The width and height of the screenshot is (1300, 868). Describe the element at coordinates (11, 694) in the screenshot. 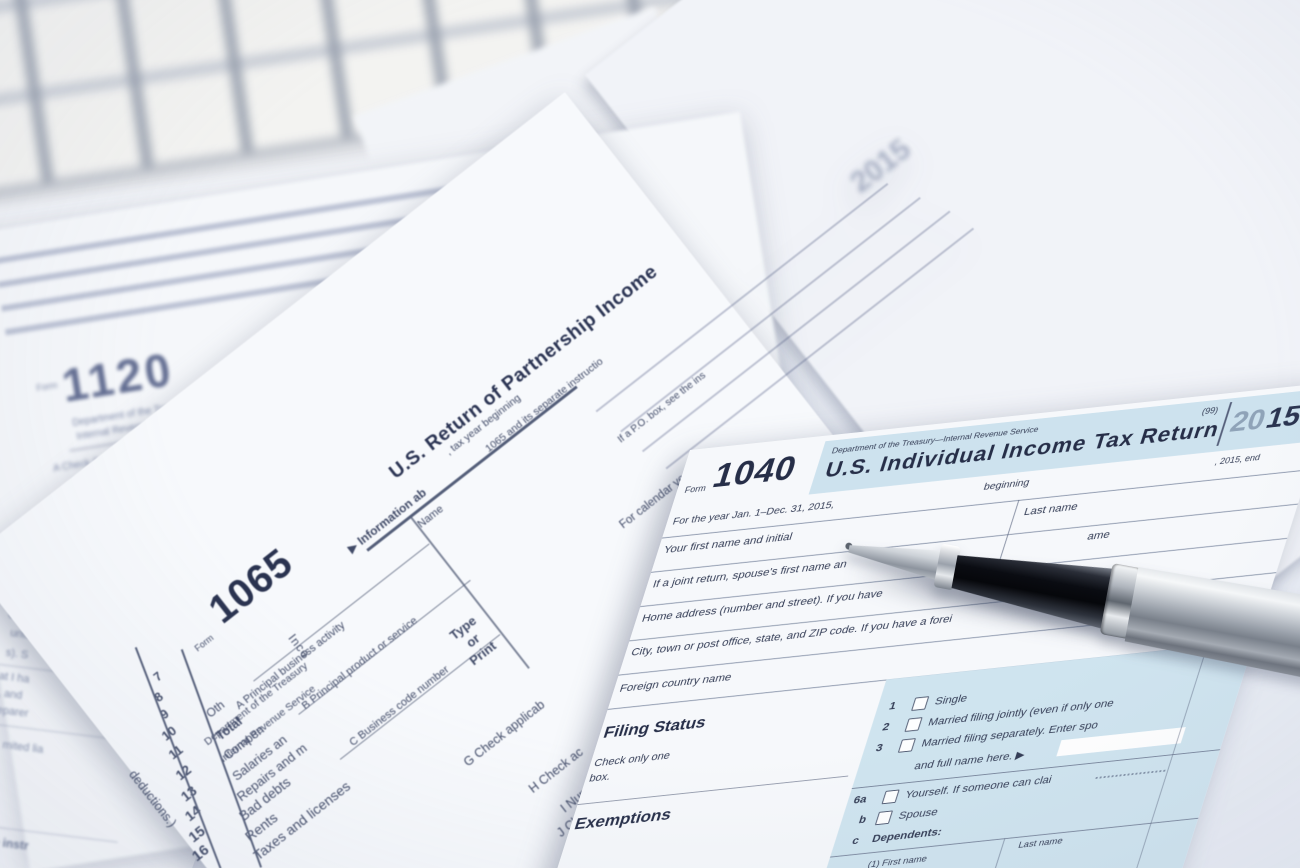

I see `text-fragment: t, and` at that location.